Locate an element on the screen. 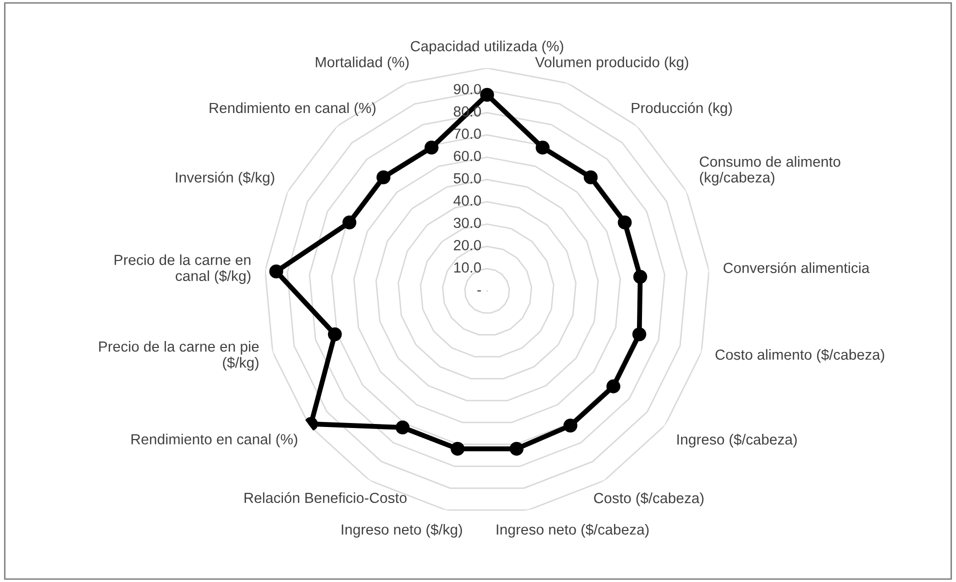  y-tick-label: 40.0 is located at coordinates (467, 200).